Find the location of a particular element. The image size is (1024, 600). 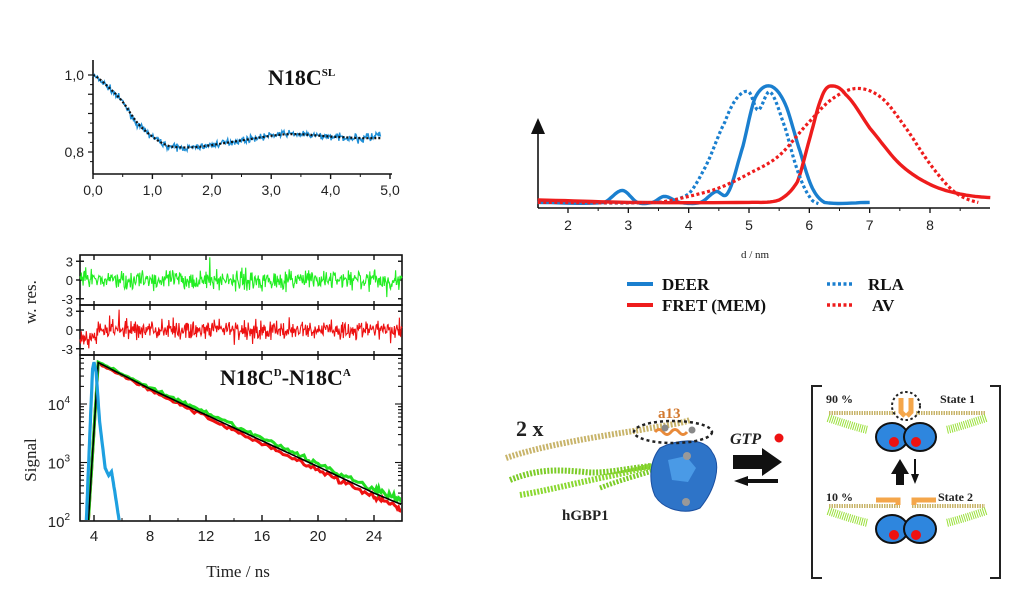

a13-helix-right is located at coordinates (923, 501).